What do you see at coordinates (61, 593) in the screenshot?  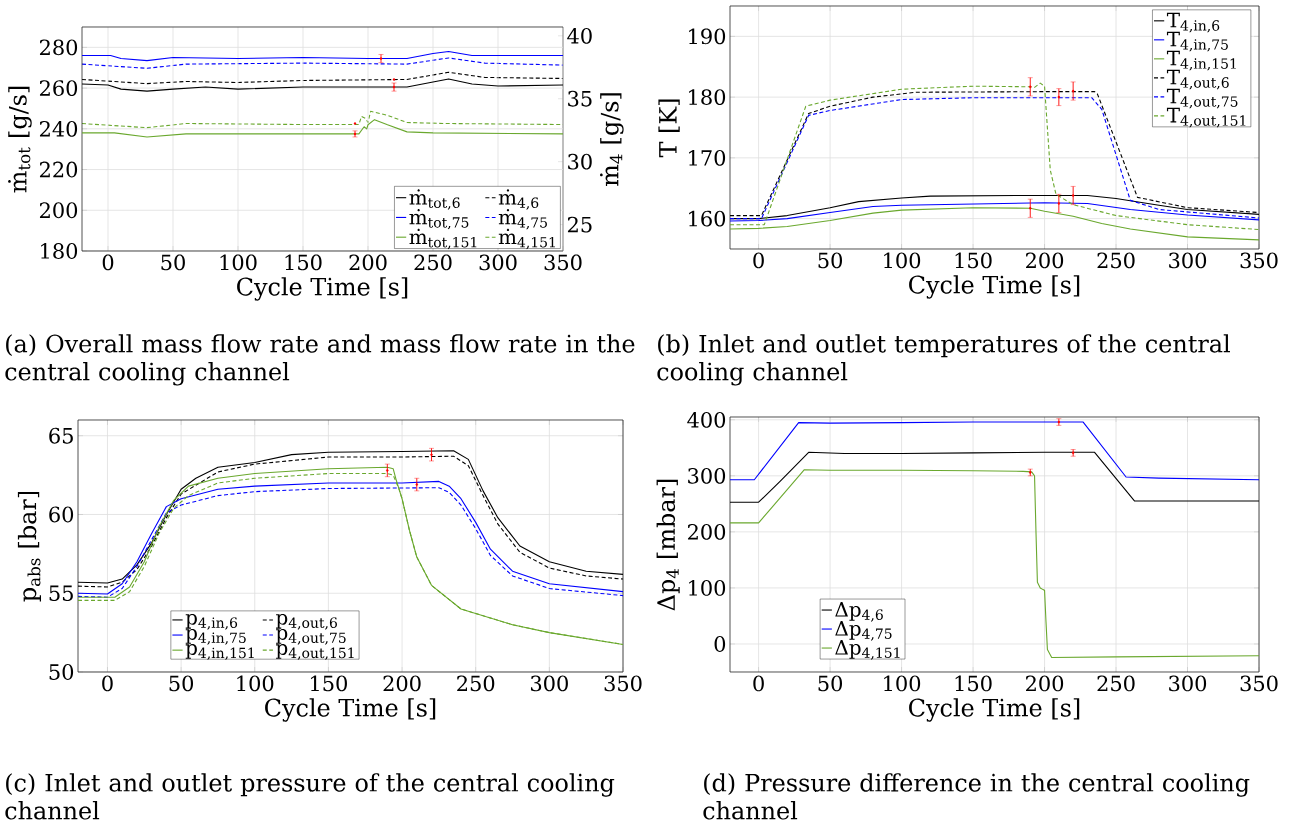 I see `y-tick-label: 55` at bounding box center [61, 593].